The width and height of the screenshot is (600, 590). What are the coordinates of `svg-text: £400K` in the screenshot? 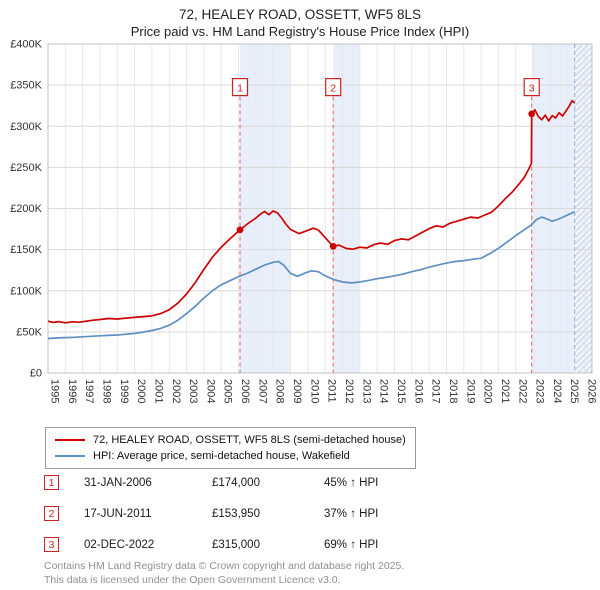 It's located at (26, 45).